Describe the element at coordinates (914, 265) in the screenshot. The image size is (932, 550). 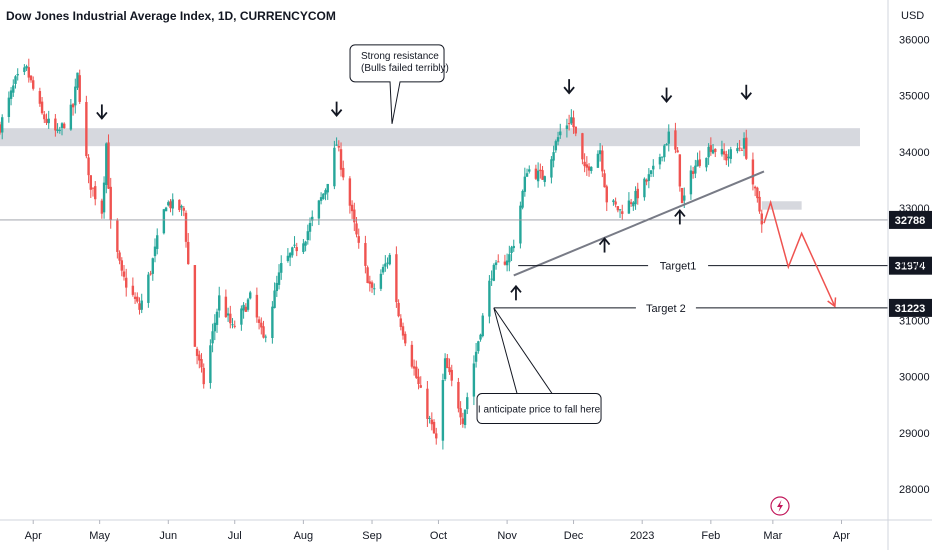
I see `y-tick-label: 32000` at that location.